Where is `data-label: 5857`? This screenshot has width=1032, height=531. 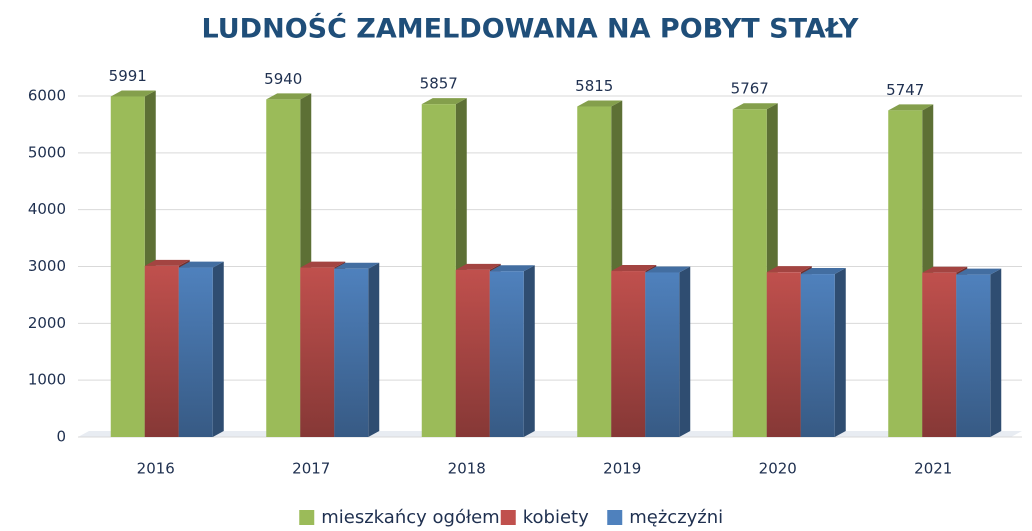
data-label: 5857 is located at coordinates (439, 84).